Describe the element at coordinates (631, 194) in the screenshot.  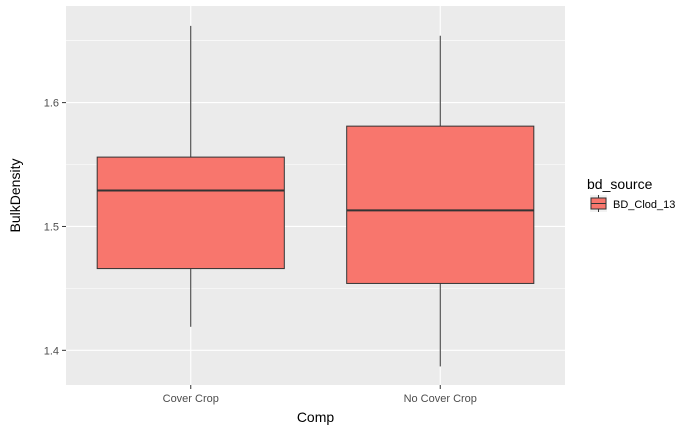
I see `legend: bd_source BD_Clod_13` at that location.